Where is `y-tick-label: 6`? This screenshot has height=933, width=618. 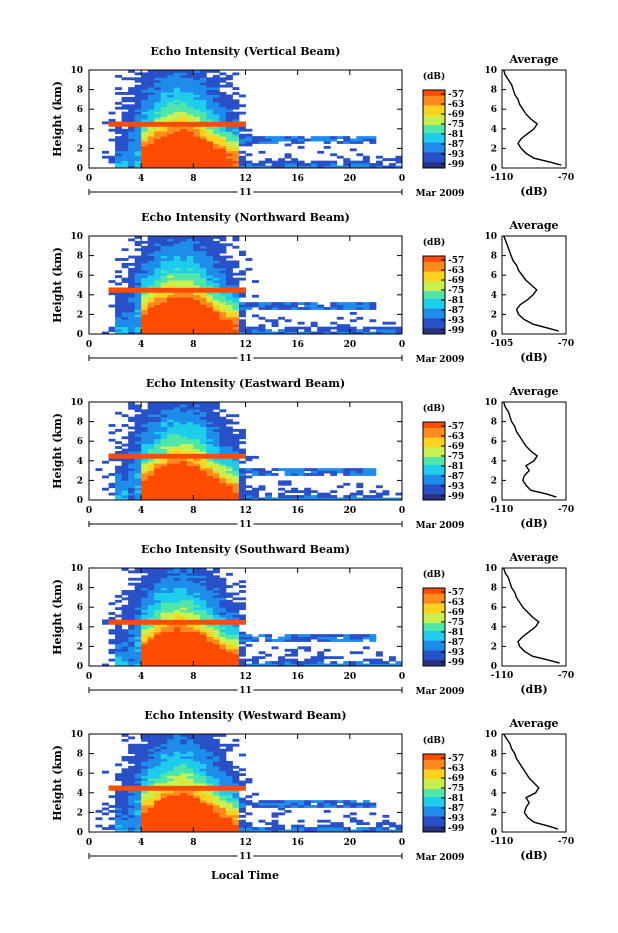
y-tick-label: 6 is located at coordinates (80, 276).